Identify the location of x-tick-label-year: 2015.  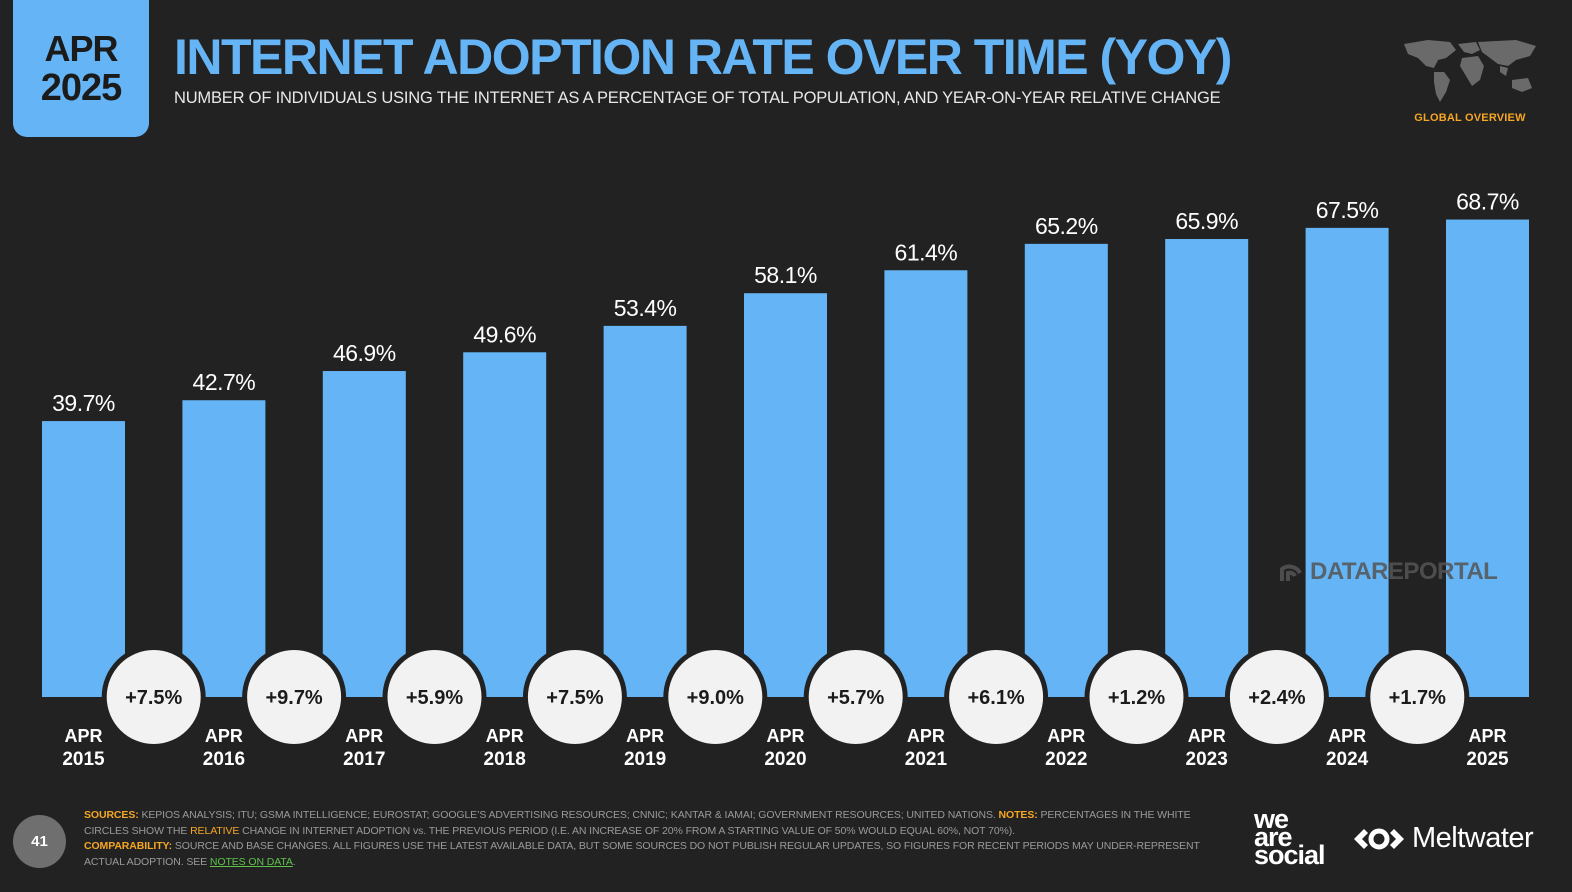
(83, 759).